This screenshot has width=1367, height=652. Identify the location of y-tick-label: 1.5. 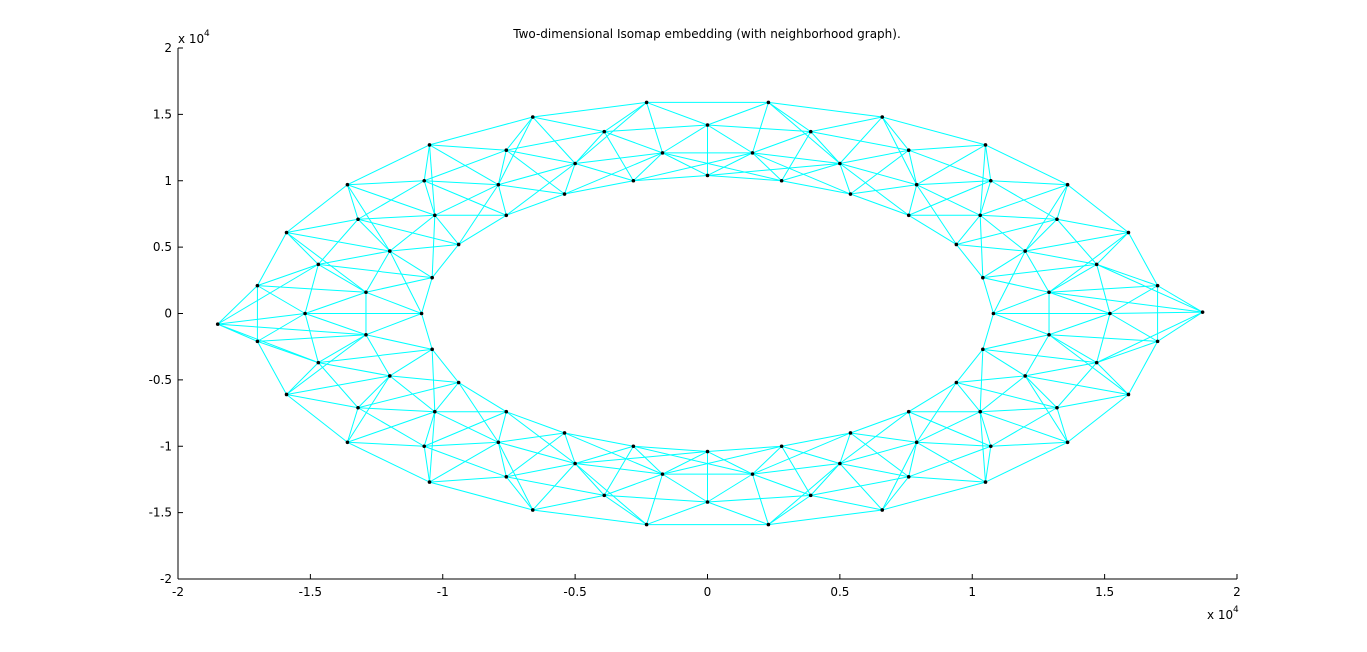
(162, 114).